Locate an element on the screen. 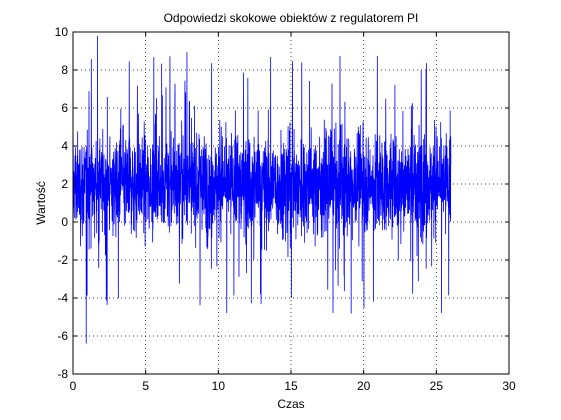 The height and width of the screenshot is (420, 561). x-tick-label: 20 is located at coordinates (364, 386).